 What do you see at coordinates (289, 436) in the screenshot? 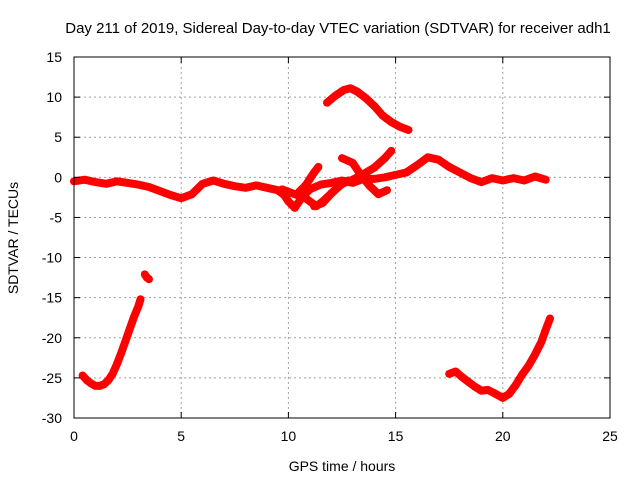
I see `x-tick-label: 10` at bounding box center [289, 436].